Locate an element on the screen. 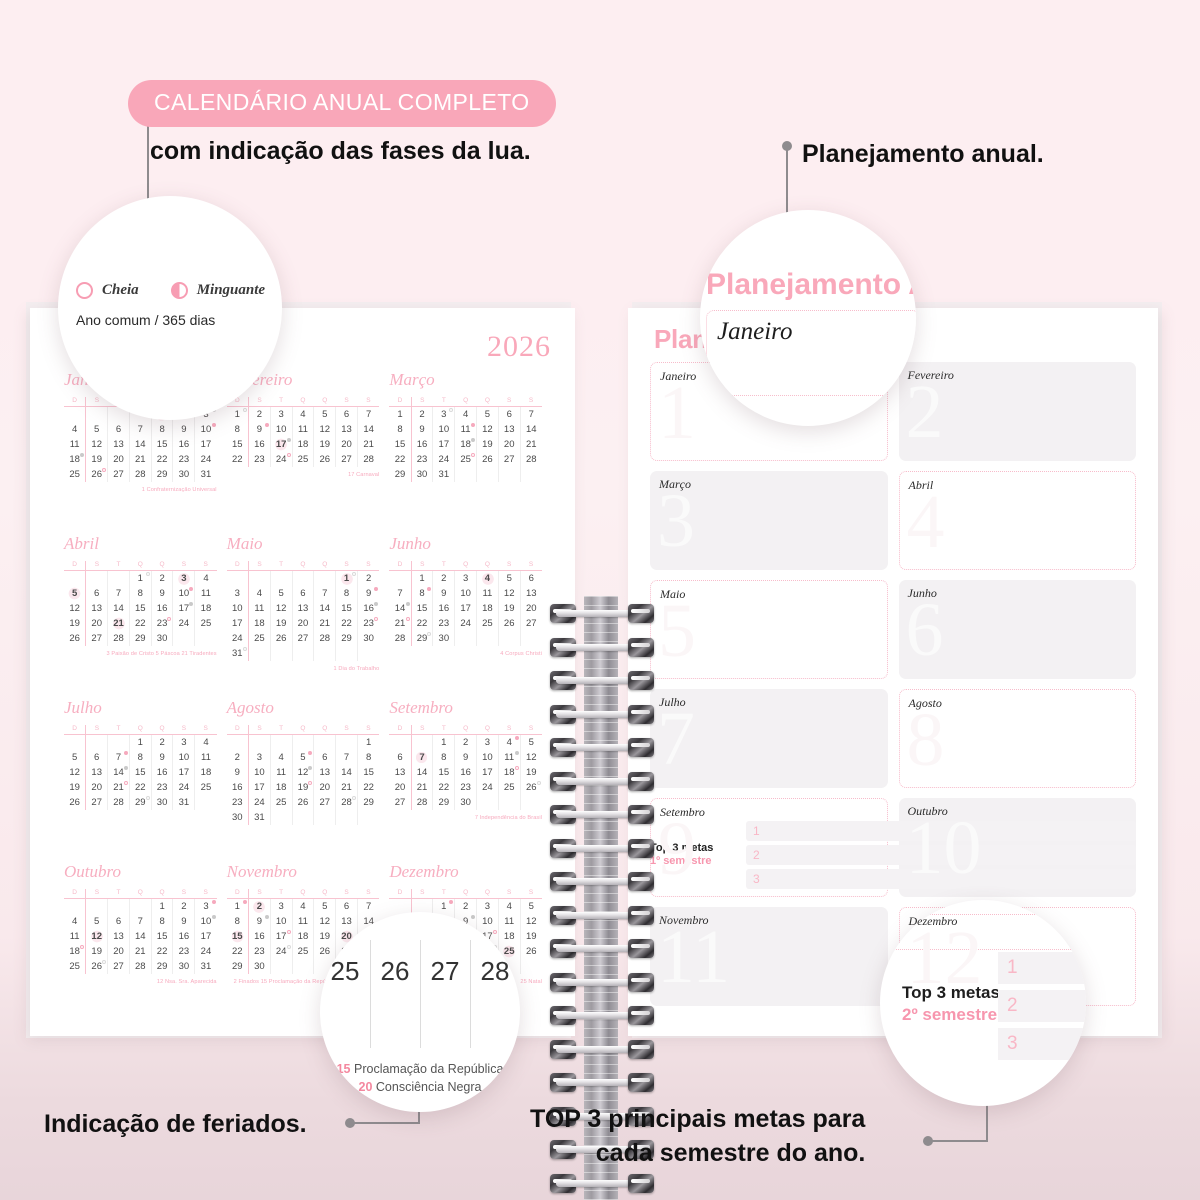 Image resolution: width=1200 pixels, height=1200 pixels. callout-goal-row: 1 is located at coordinates (1042, 968).